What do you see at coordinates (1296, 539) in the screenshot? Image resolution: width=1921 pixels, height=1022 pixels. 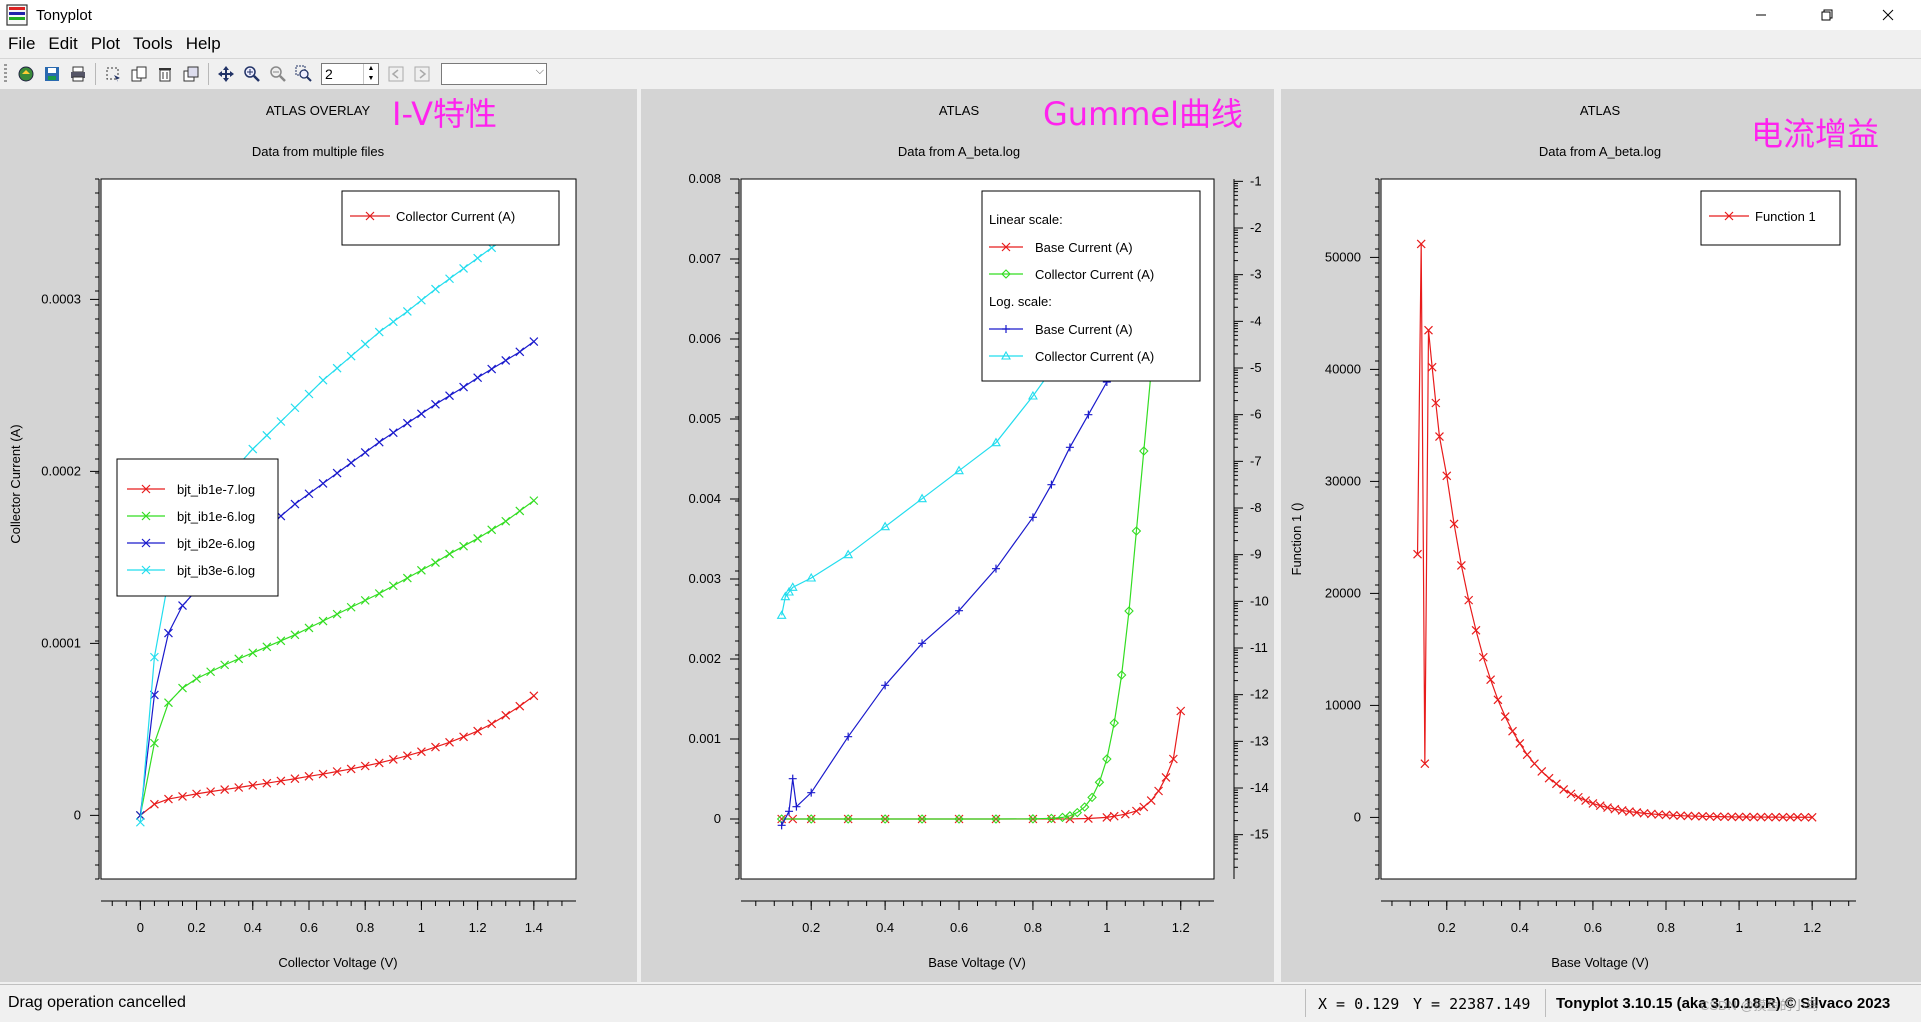 I see `y-axis-label: Function 1 ()` at bounding box center [1296, 539].